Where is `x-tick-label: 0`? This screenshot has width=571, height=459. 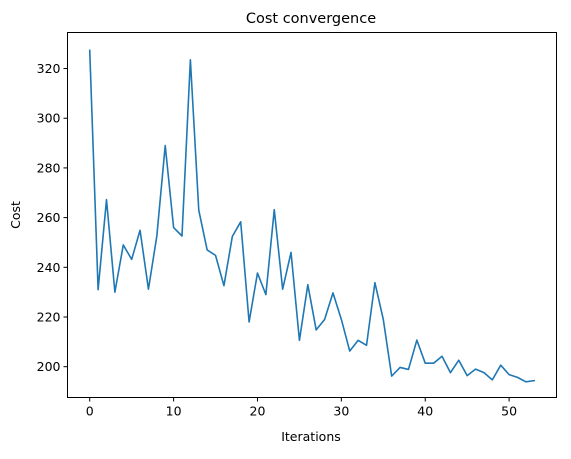 x-tick-label: 0 is located at coordinates (90, 411).